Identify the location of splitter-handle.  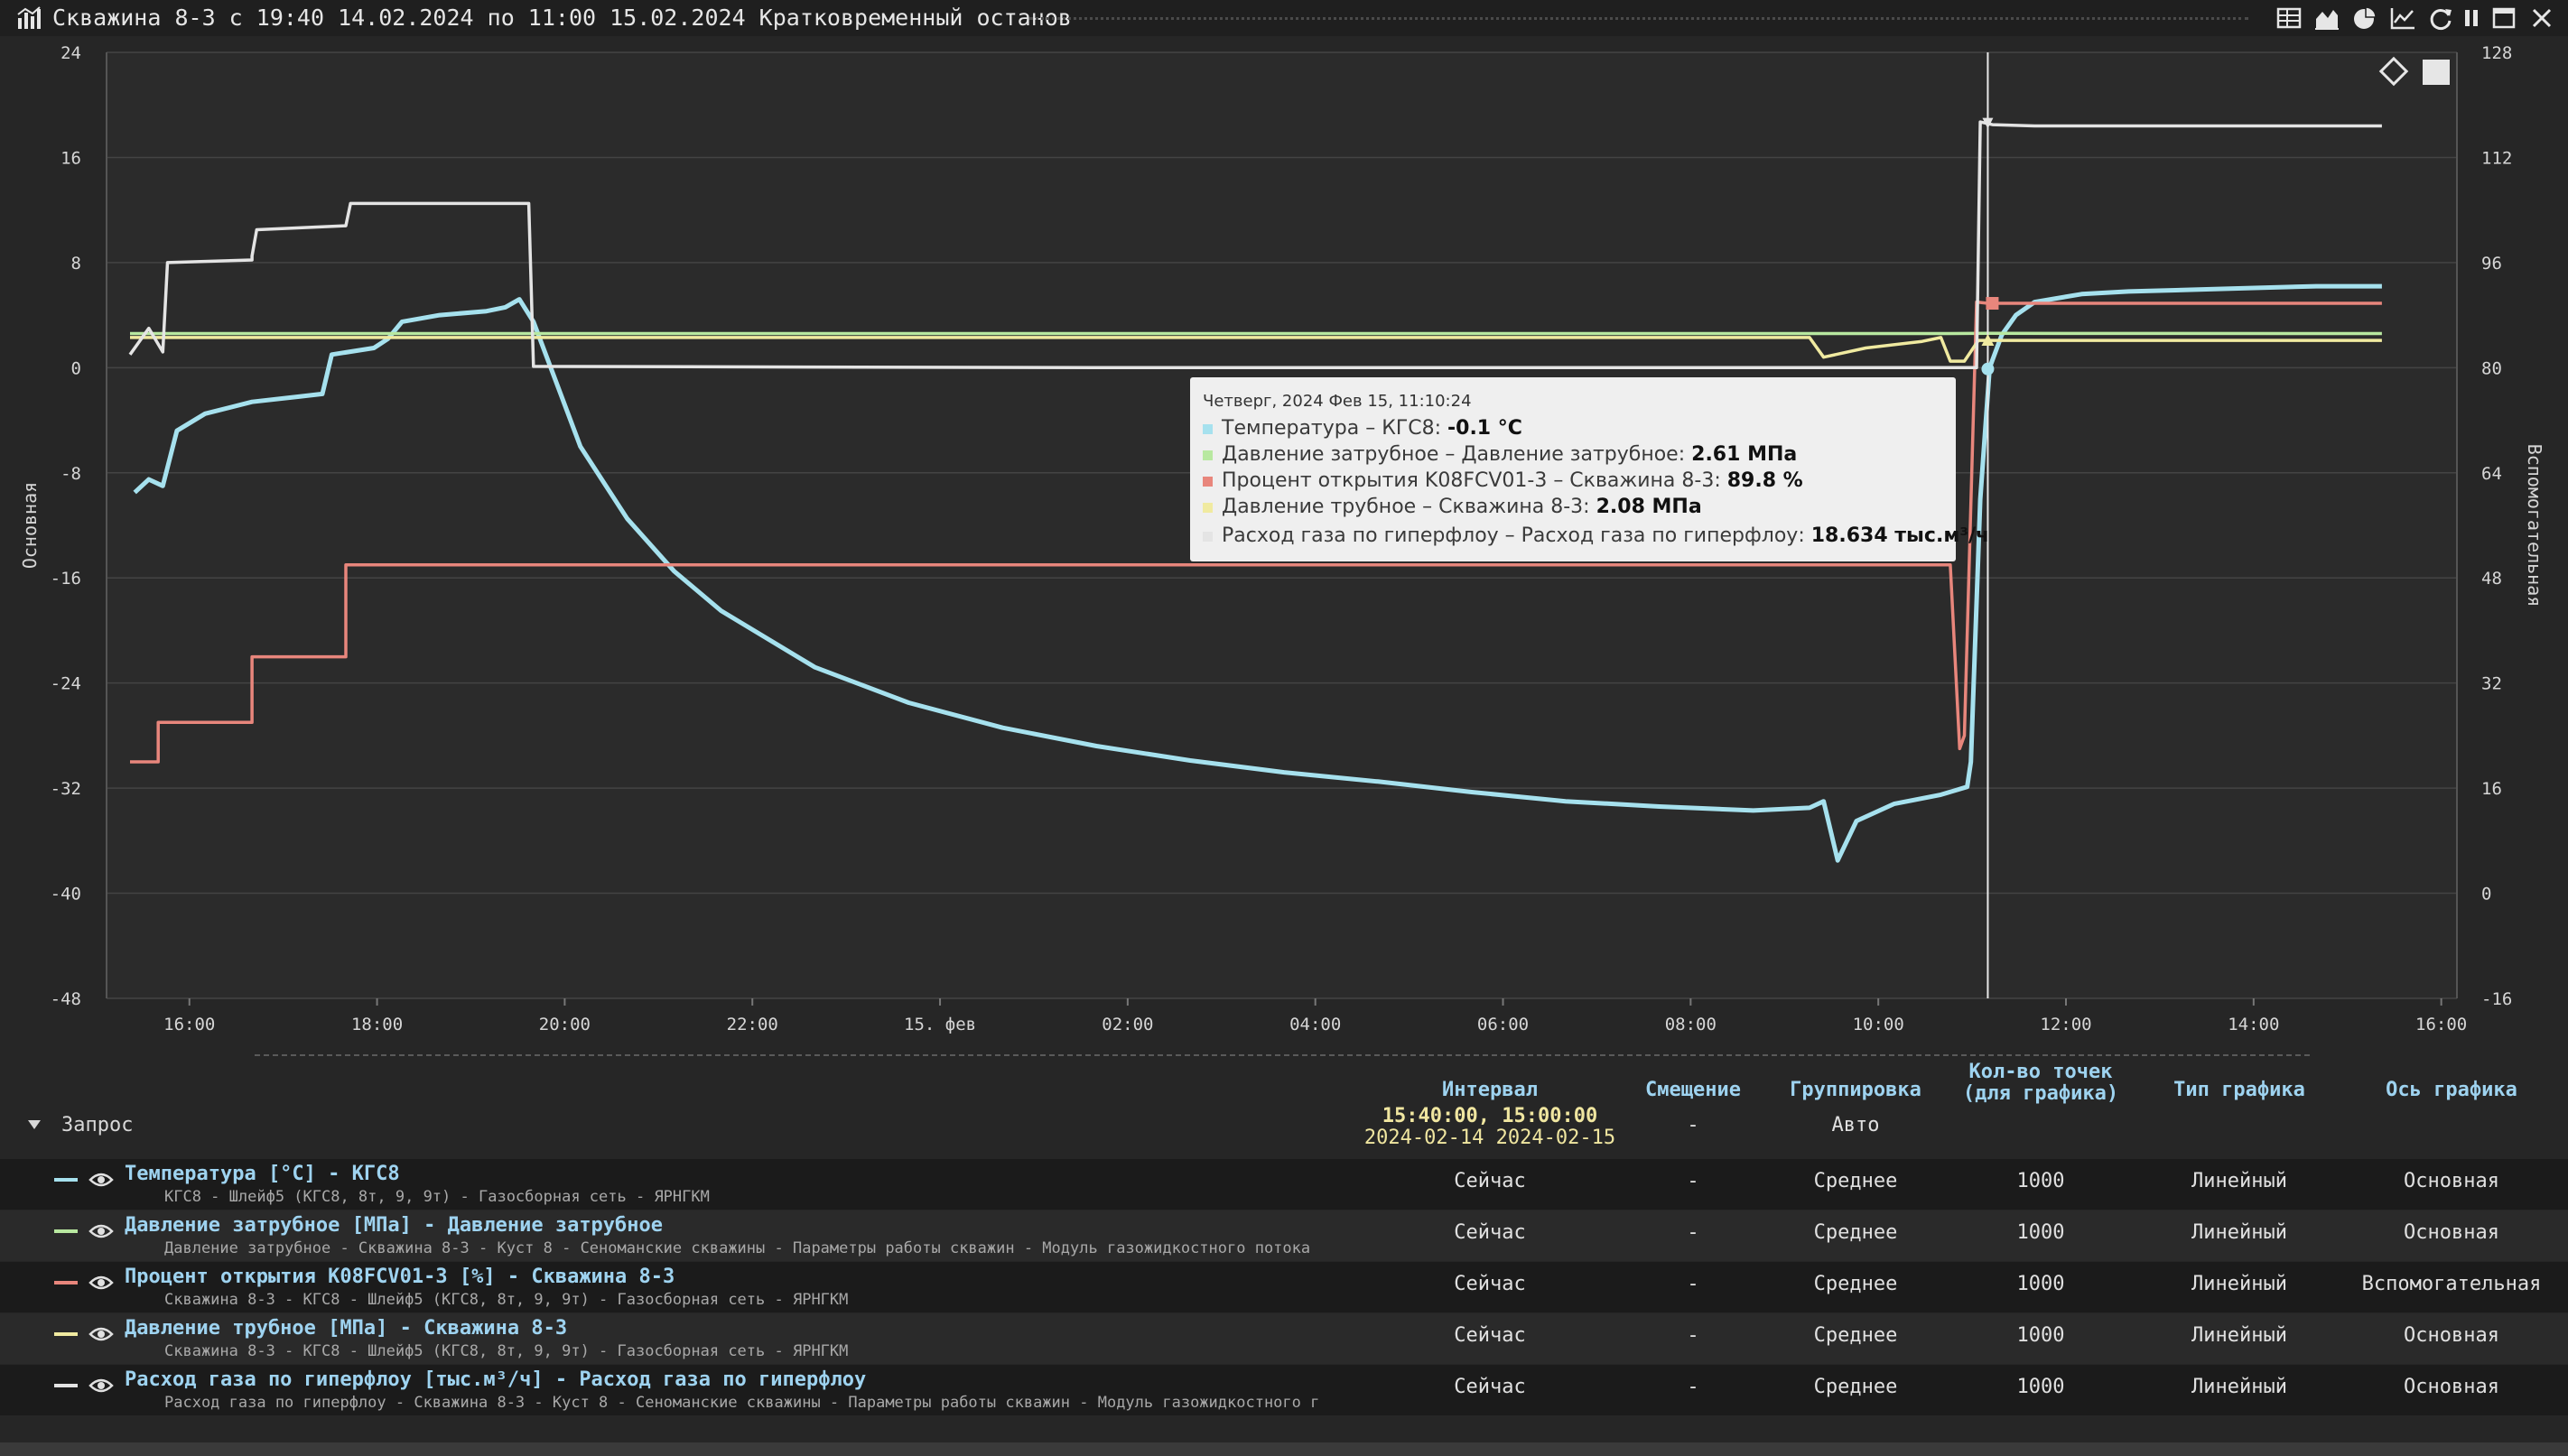
(1282, 1055).